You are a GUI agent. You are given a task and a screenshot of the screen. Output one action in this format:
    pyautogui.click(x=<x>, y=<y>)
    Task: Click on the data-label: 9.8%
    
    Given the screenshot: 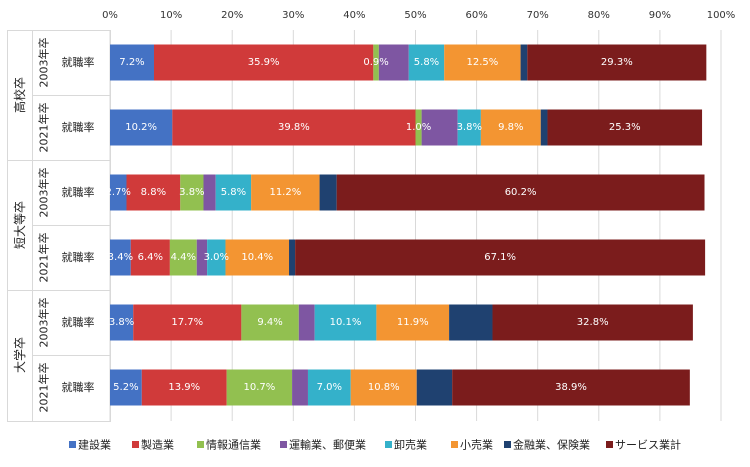 What is the action you would take?
    pyautogui.click(x=510, y=127)
    